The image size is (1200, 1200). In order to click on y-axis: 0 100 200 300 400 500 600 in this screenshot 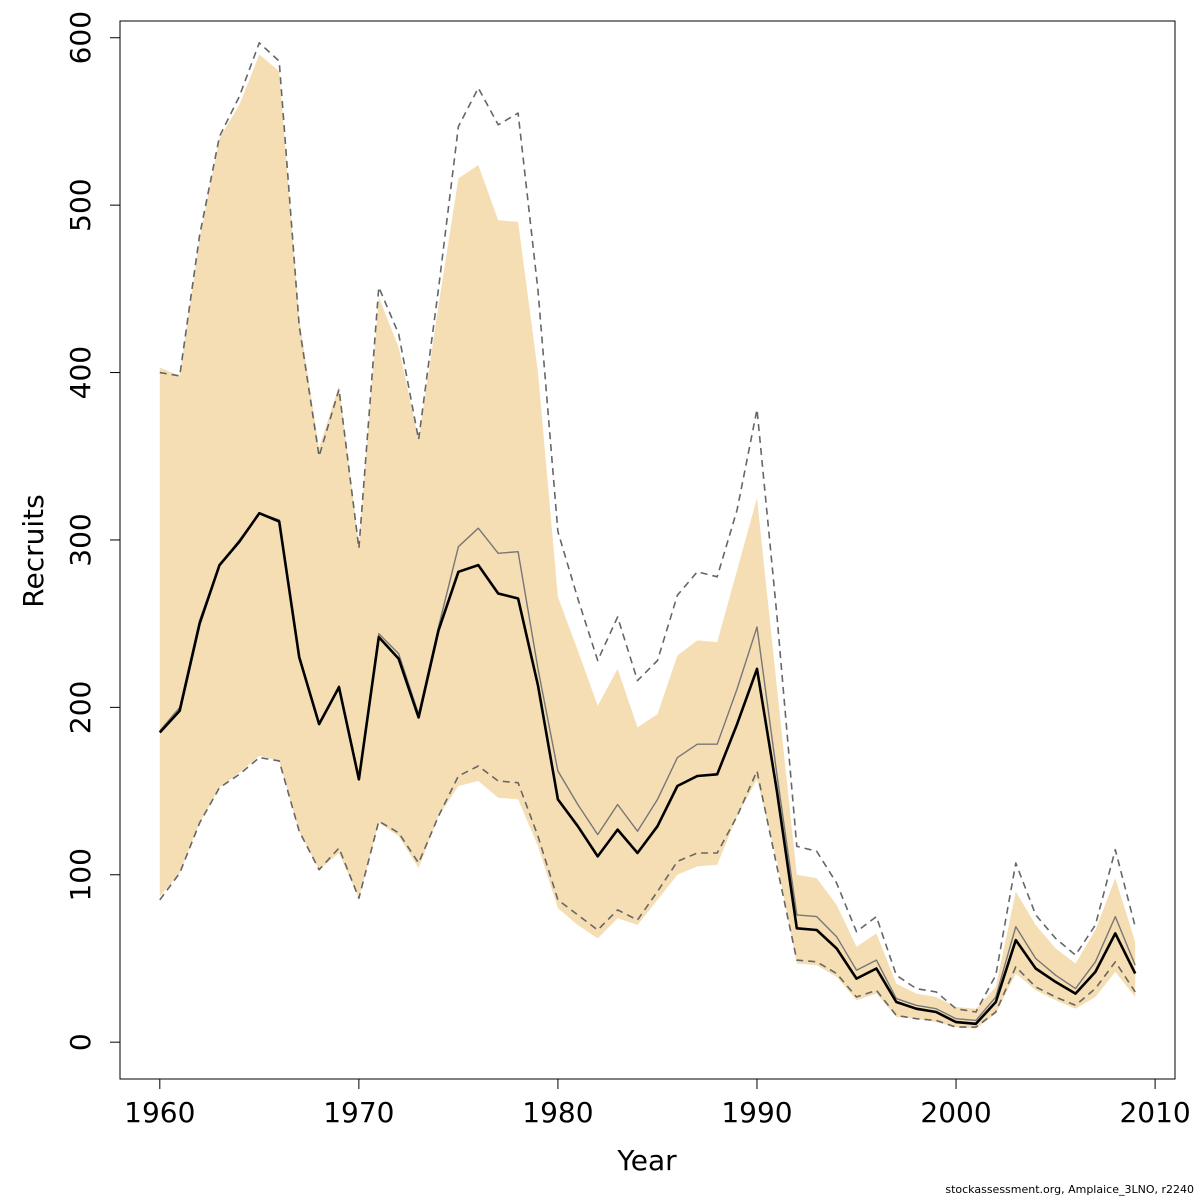, I will do `click(92, 531)`.